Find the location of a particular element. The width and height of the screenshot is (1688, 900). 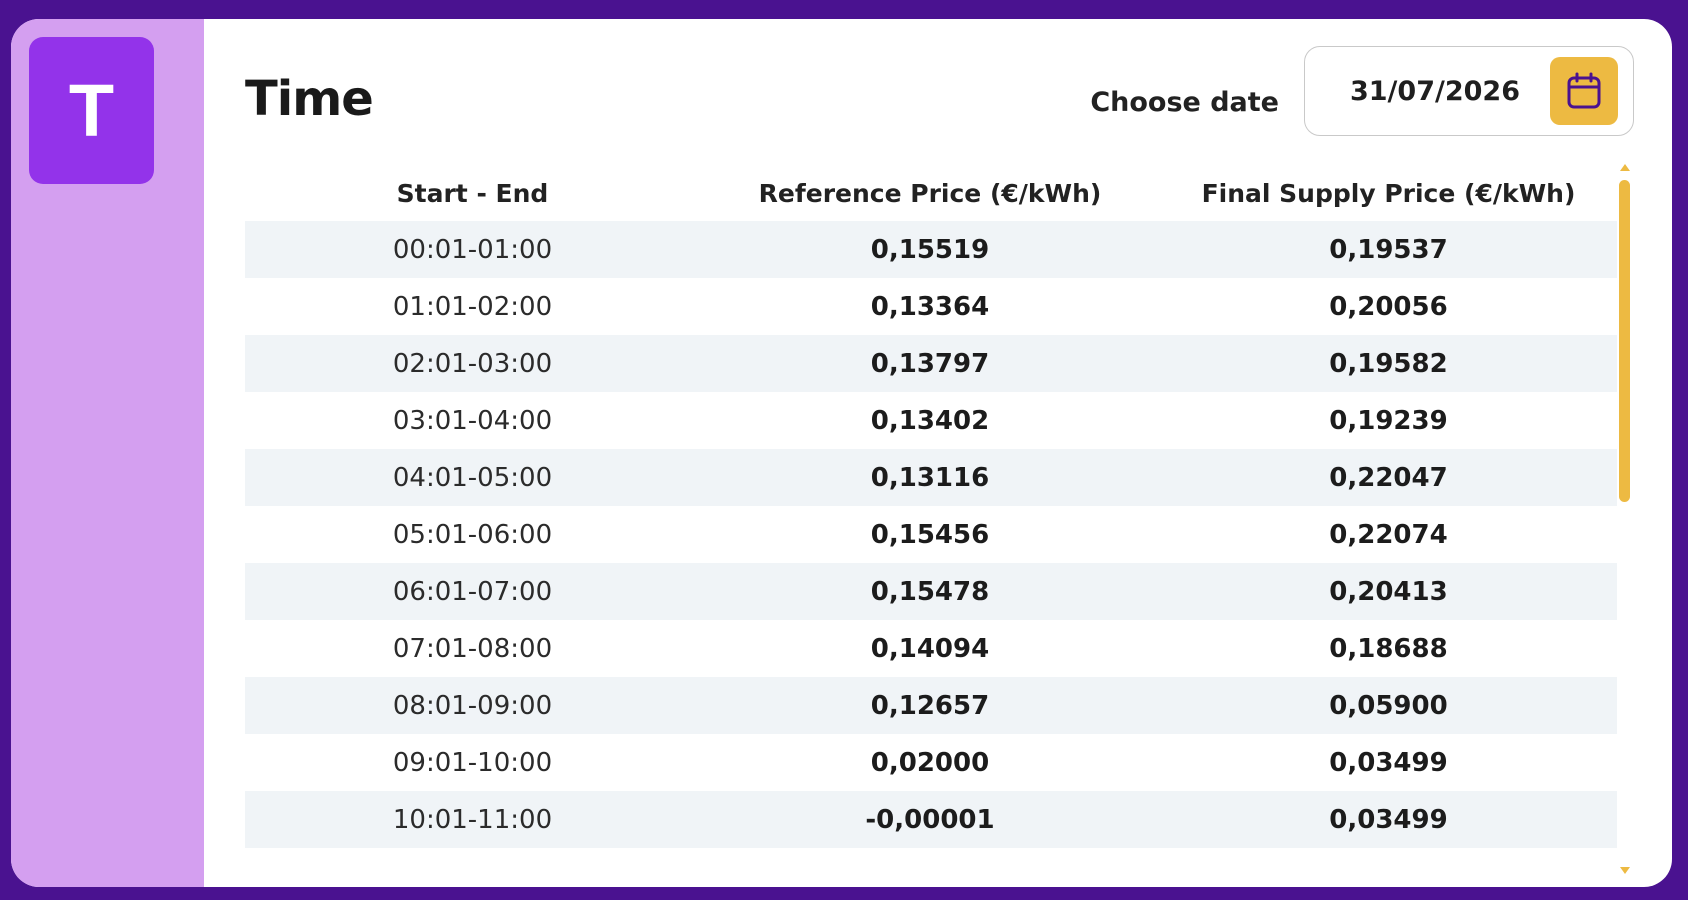

time-range-cell: 06:01-07:00 is located at coordinates (472, 591).